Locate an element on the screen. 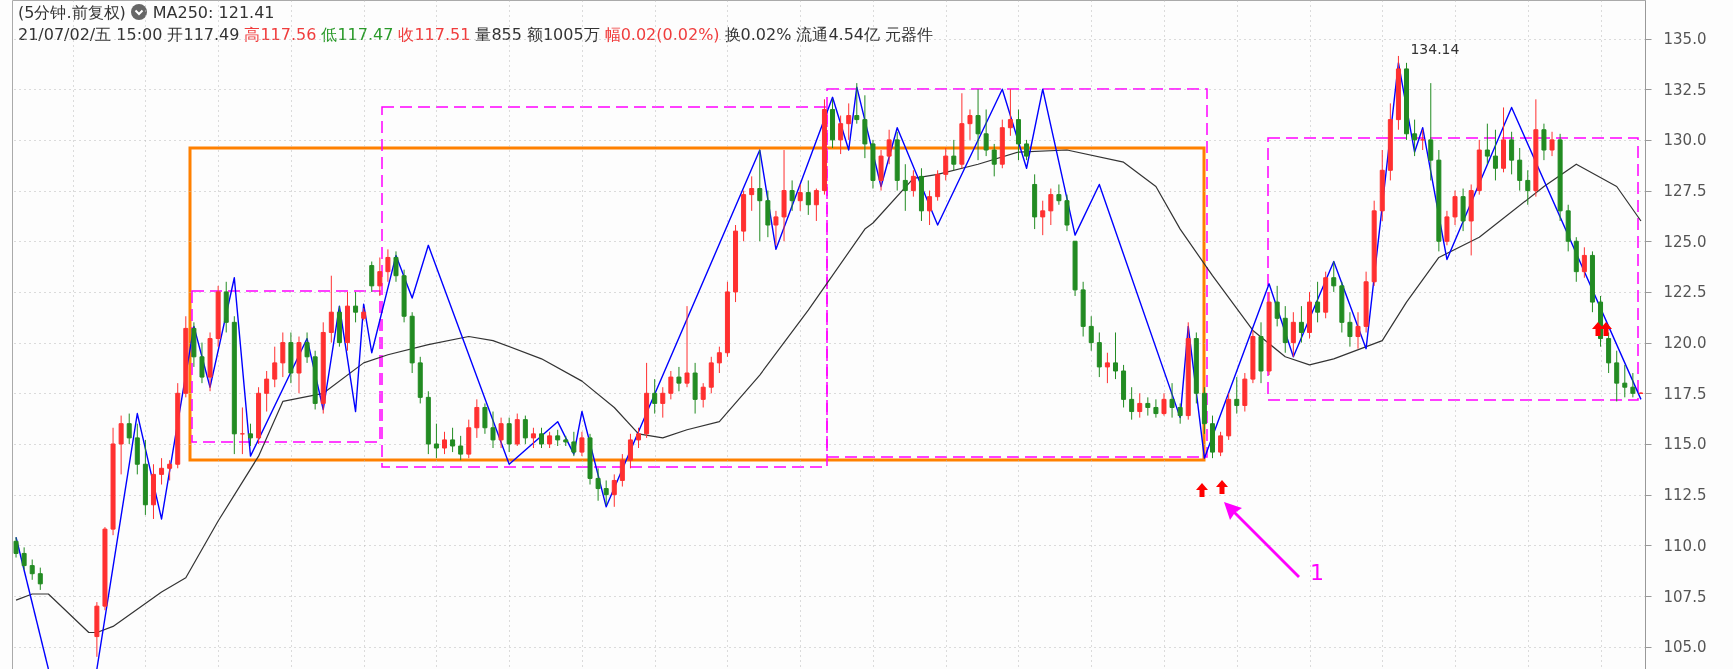 The width and height of the screenshot is (1733, 669). y-tick-label: 127.5 is located at coordinates (1685, 191).